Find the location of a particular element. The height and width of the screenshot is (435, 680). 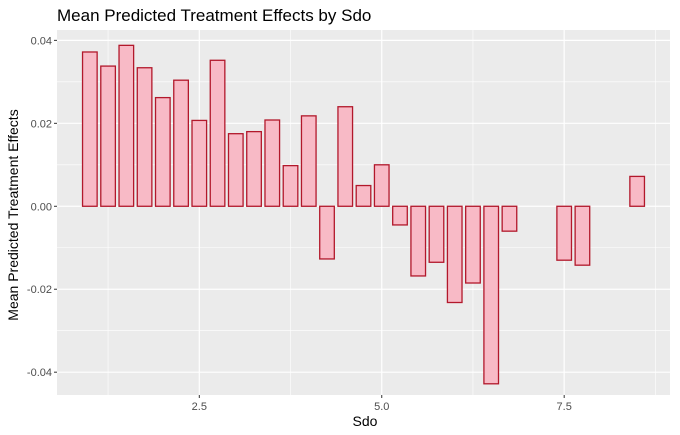

y-axis: -0.04 -0.02 0.00 0.02 0.04 is located at coordinates (42, 207).